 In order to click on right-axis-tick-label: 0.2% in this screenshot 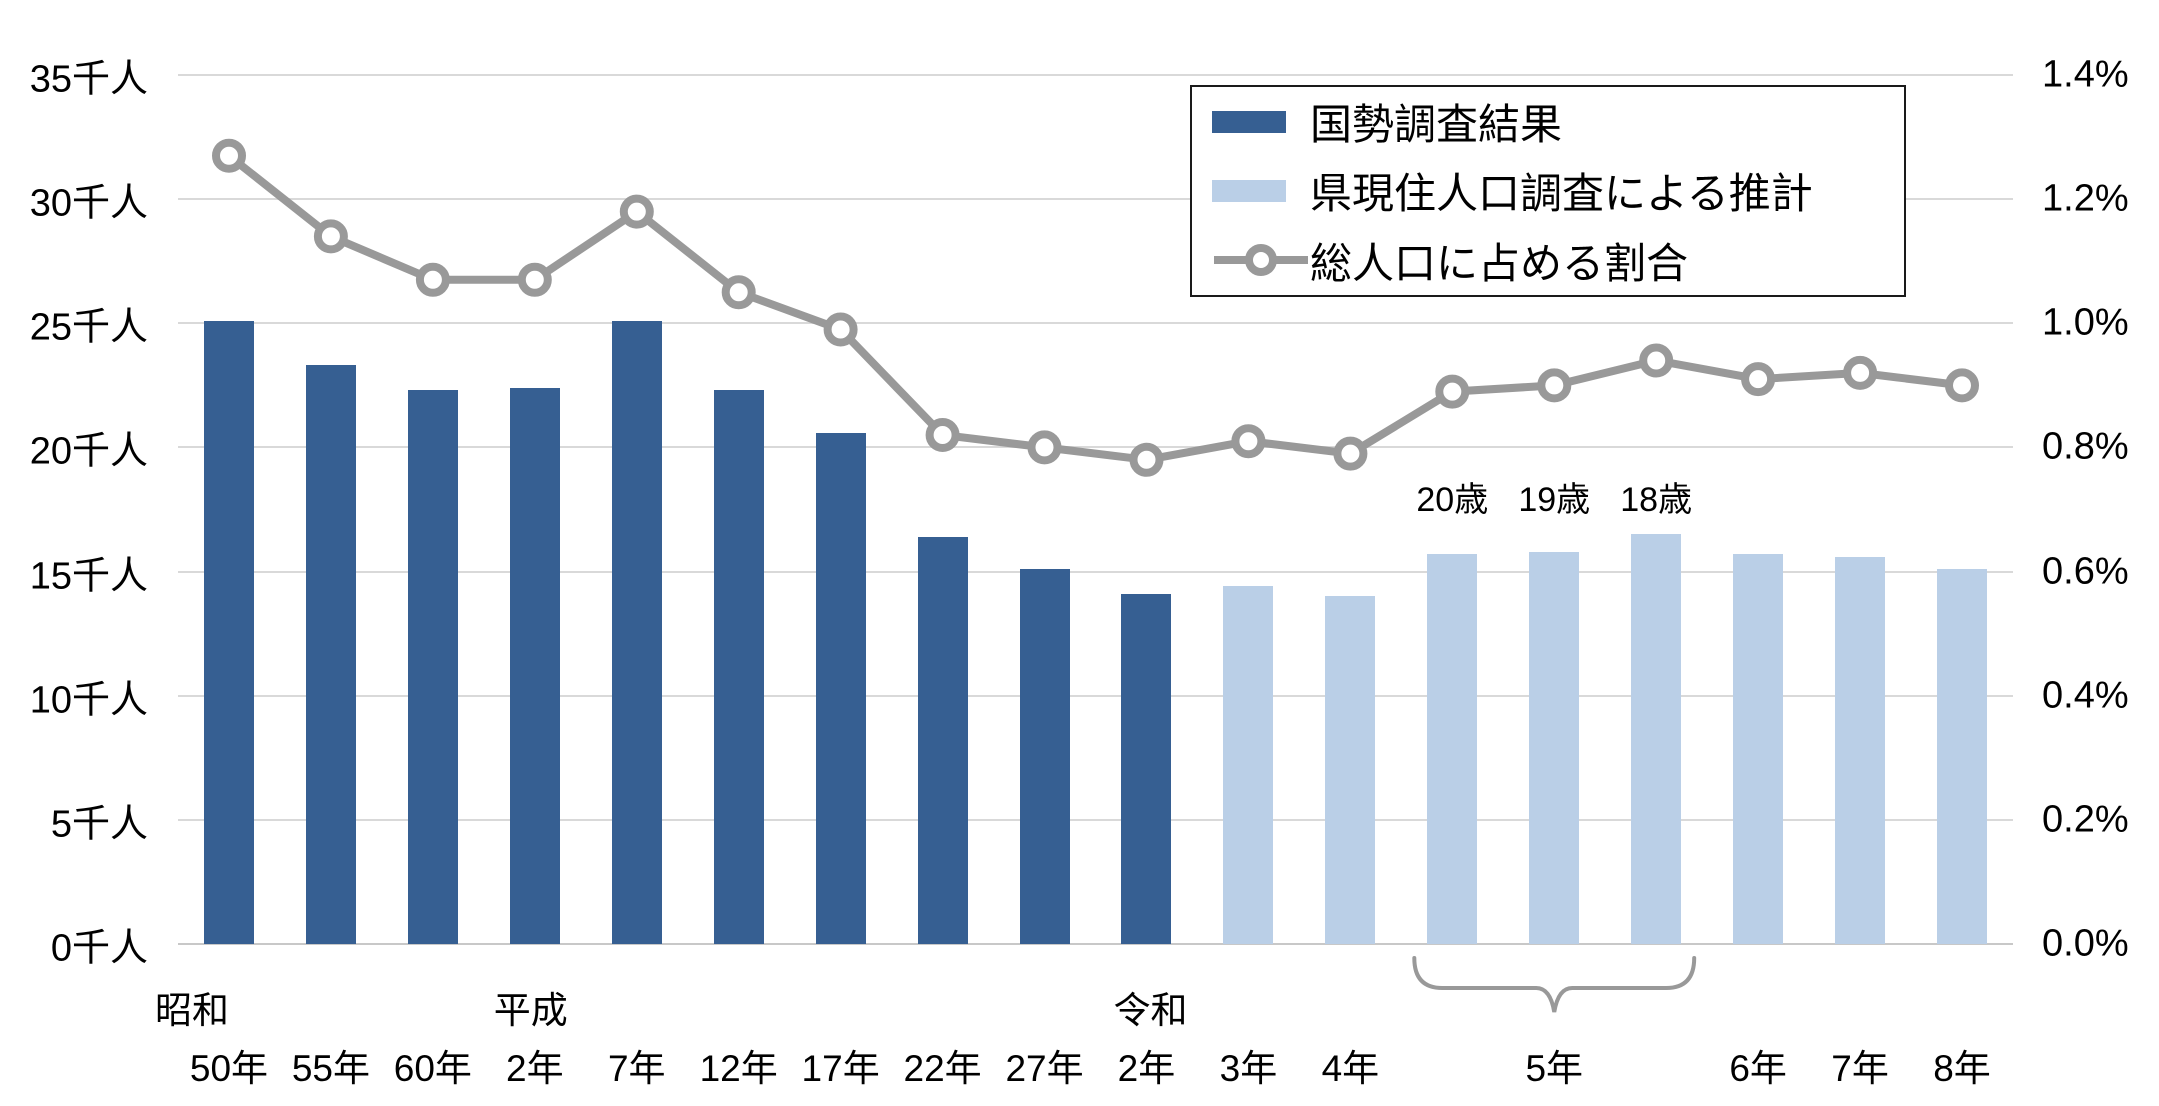, I will do `click(2085, 819)`.